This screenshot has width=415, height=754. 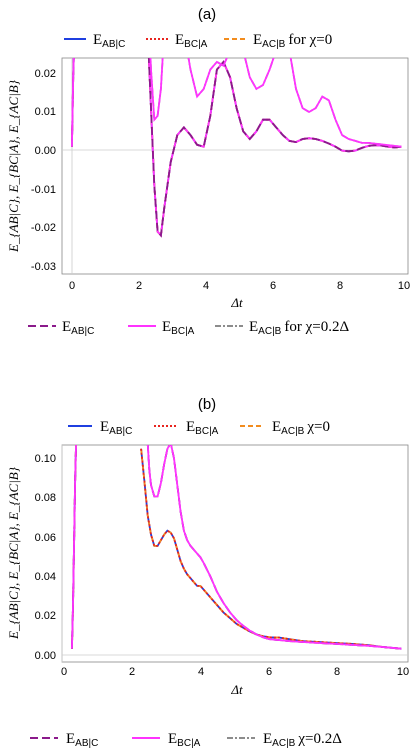 I want to click on x-tick-a: 8, so click(x=340, y=286).